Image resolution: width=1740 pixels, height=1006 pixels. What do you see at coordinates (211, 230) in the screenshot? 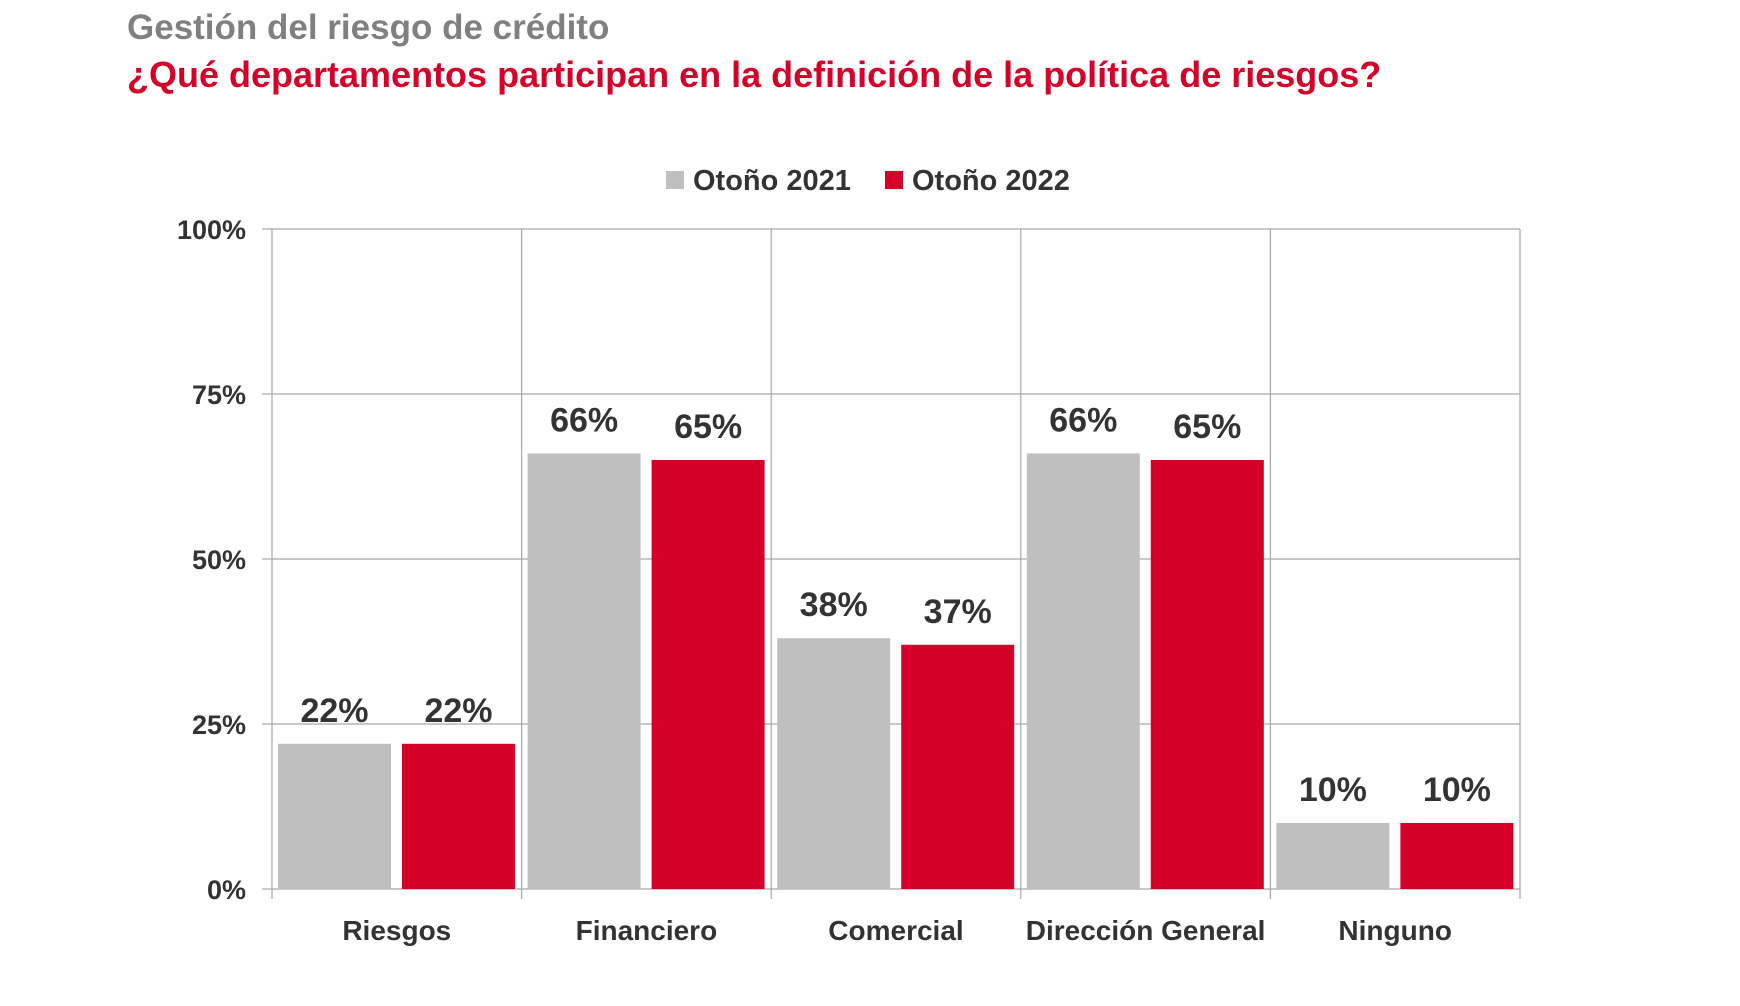
I see `y-tick-label: 100%` at bounding box center [211, 230].